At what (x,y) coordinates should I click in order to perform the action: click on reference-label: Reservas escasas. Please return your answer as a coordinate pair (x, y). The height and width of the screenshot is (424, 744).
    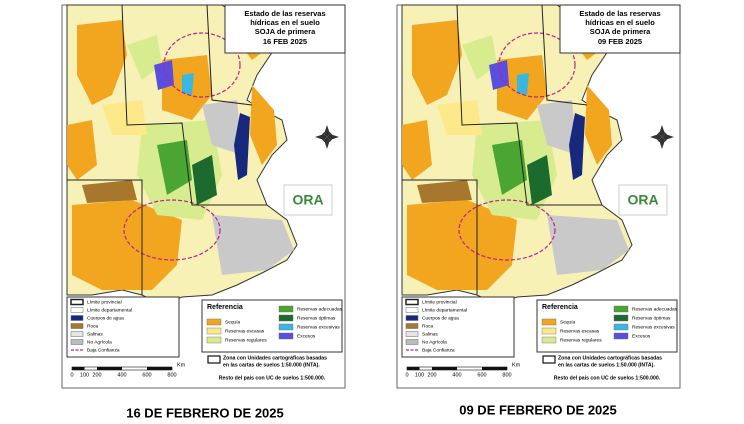
    Looking at the image, I should click on (245, 331).